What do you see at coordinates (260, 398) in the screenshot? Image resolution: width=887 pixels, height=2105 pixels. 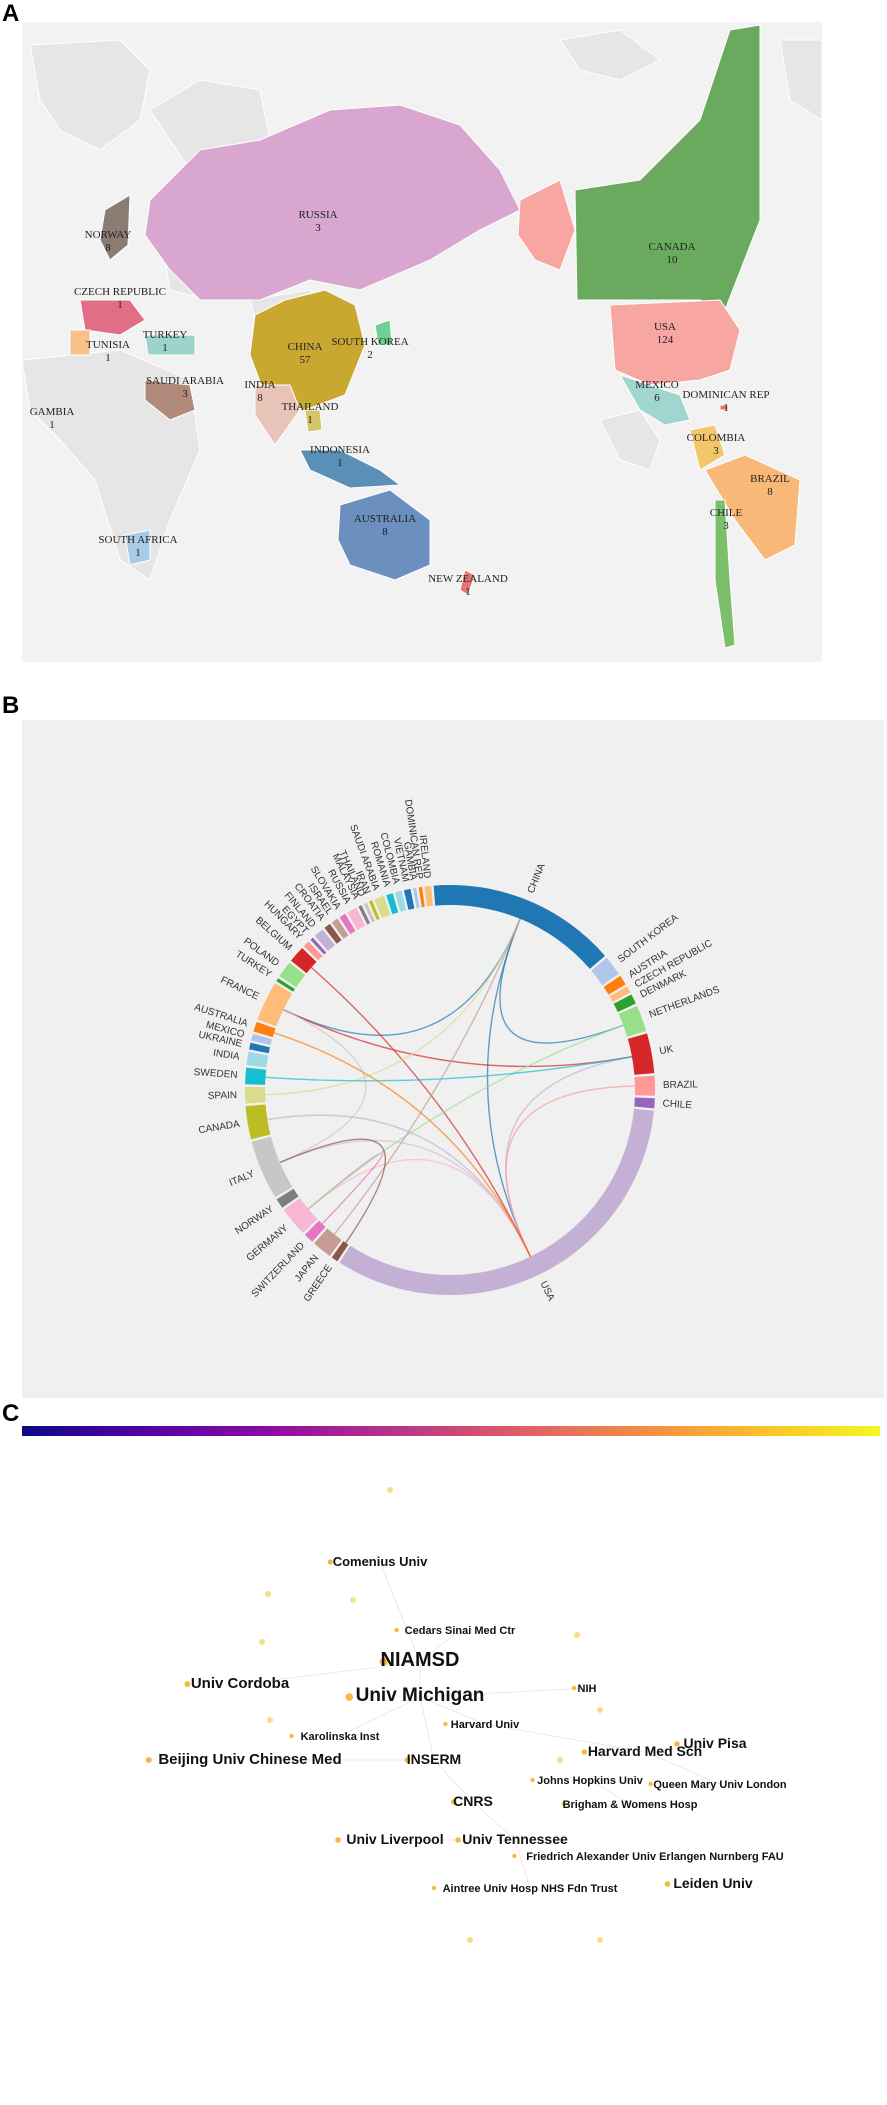 I see `map-value-india: 8` at bounding box center [260, 398].